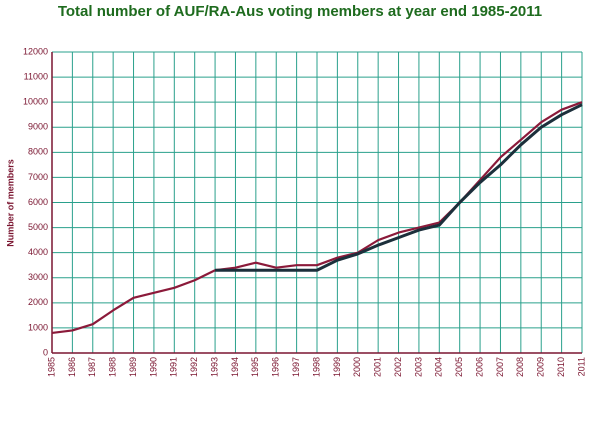 Image resolution: width=600 pixels, height=441 pixels. Describe the element at coordinates (541, 367) in the screenshot. I see `x-tick-label: 2009` at that location.